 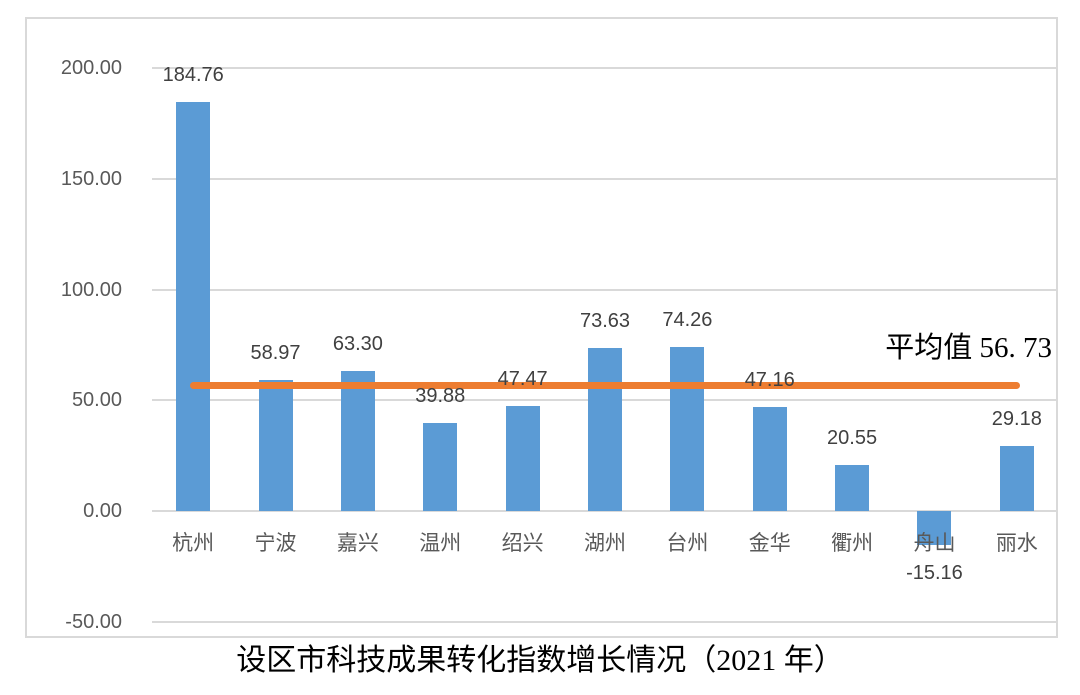 What do you see at coordinates (605, 543) in the screenshot?
I see `category-label-湖州: 湖州` at bounding box center [605, 543].